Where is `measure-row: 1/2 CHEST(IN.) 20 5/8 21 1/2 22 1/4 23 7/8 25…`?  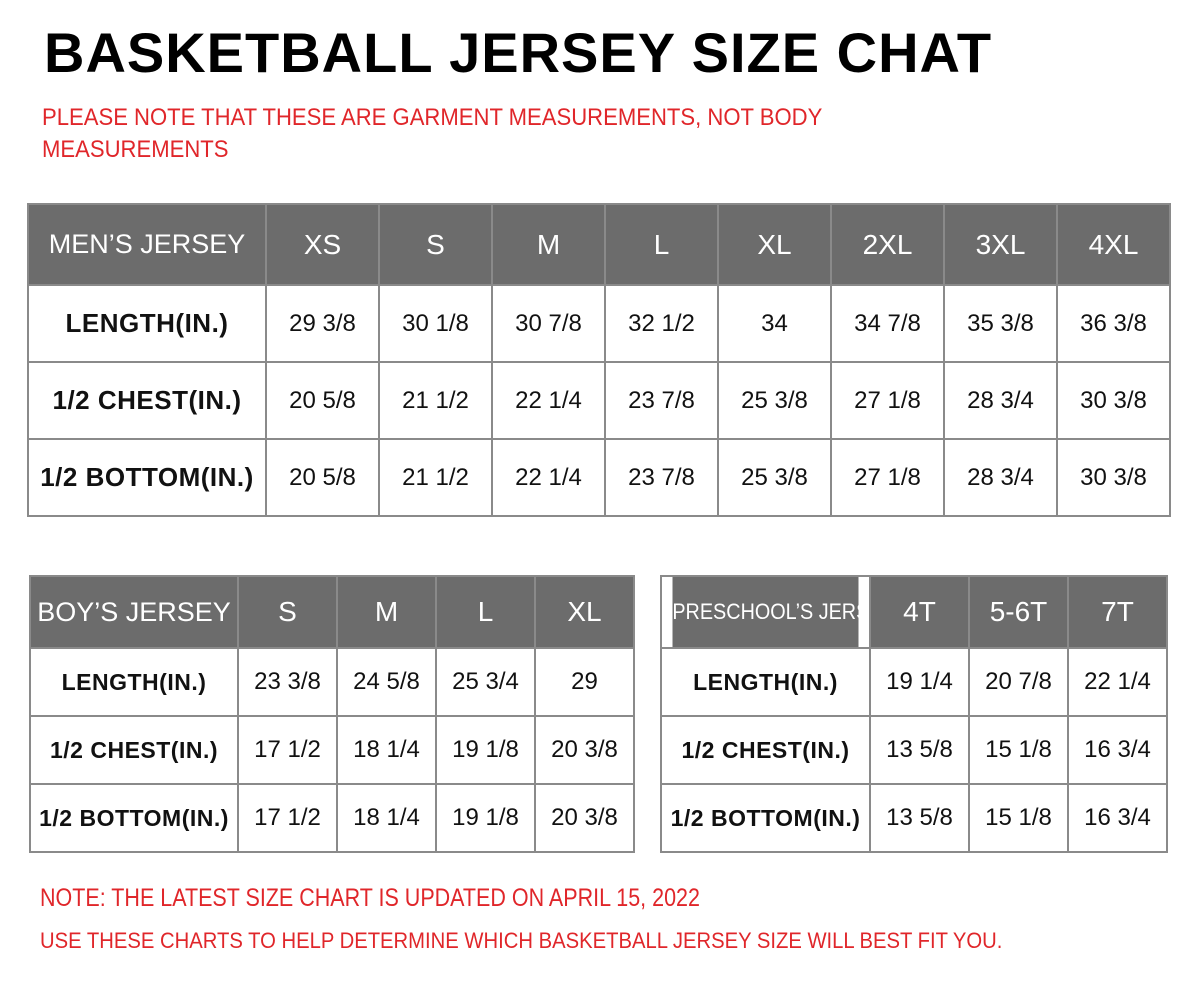 measure-row: 1/2 CHEST(IN.) 20 5/8 21 1/2 22 1/4 23 7/8 25… is located at coordinates (599, 400).